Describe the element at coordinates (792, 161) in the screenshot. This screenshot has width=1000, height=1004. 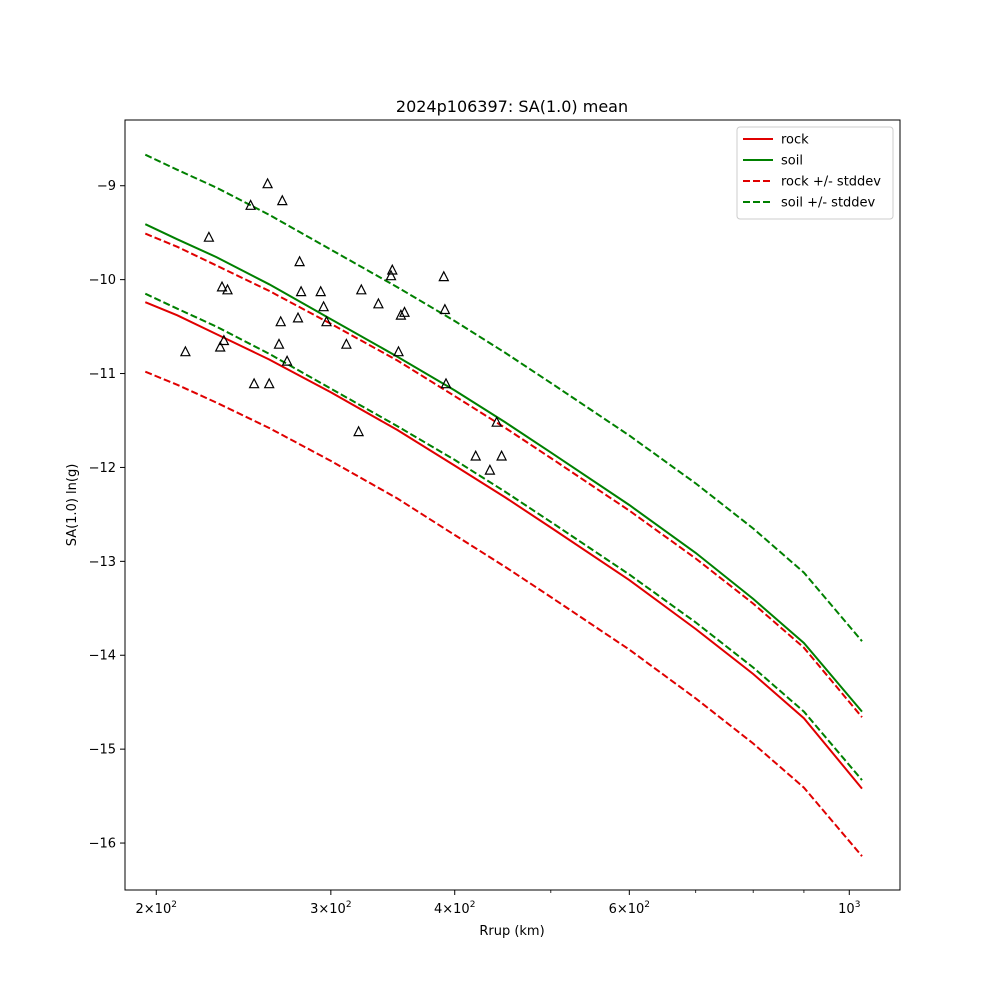
I see `legend-label: soil` at that location.